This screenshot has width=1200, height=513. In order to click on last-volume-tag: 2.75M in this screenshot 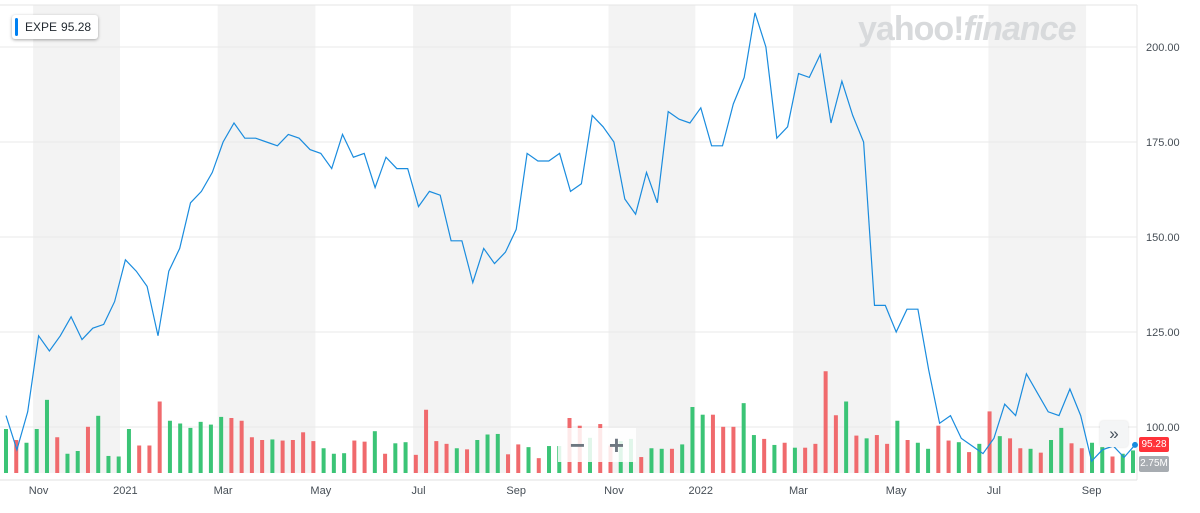, I will do `click(1154, 464)`.